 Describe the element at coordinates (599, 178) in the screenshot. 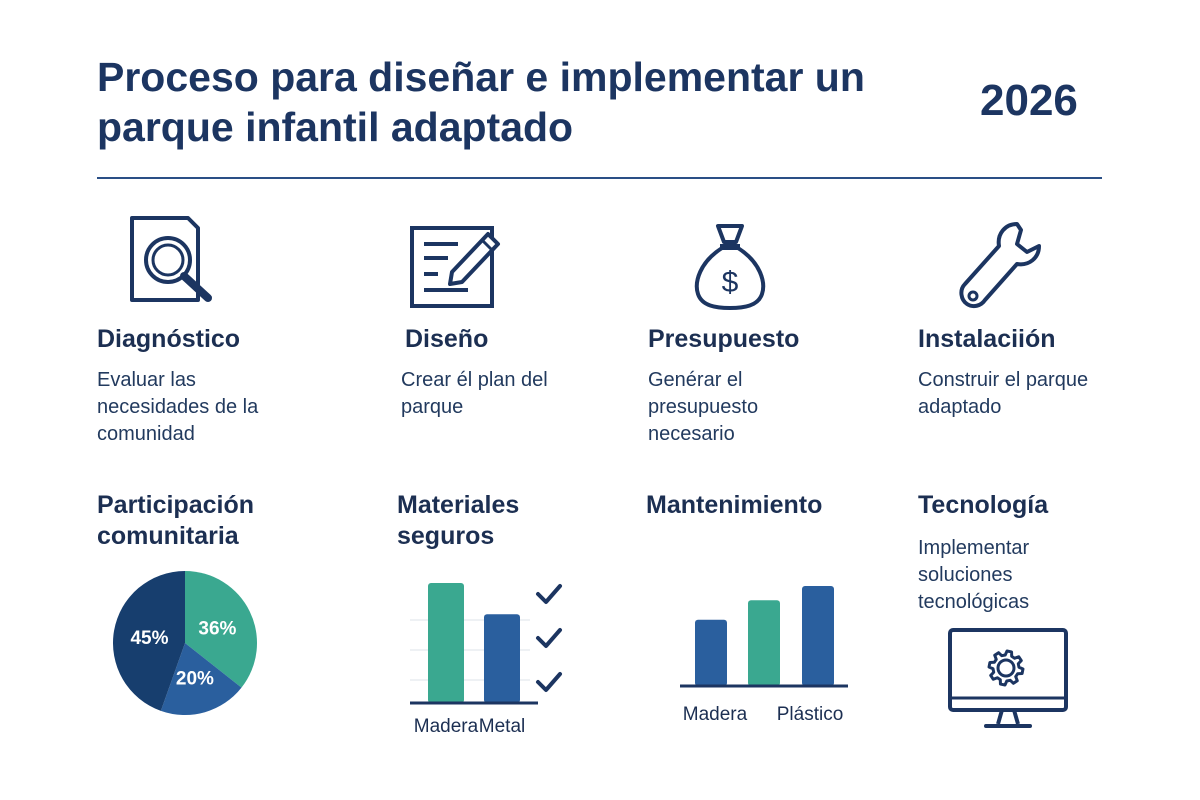

I see `header-divider` at that location.